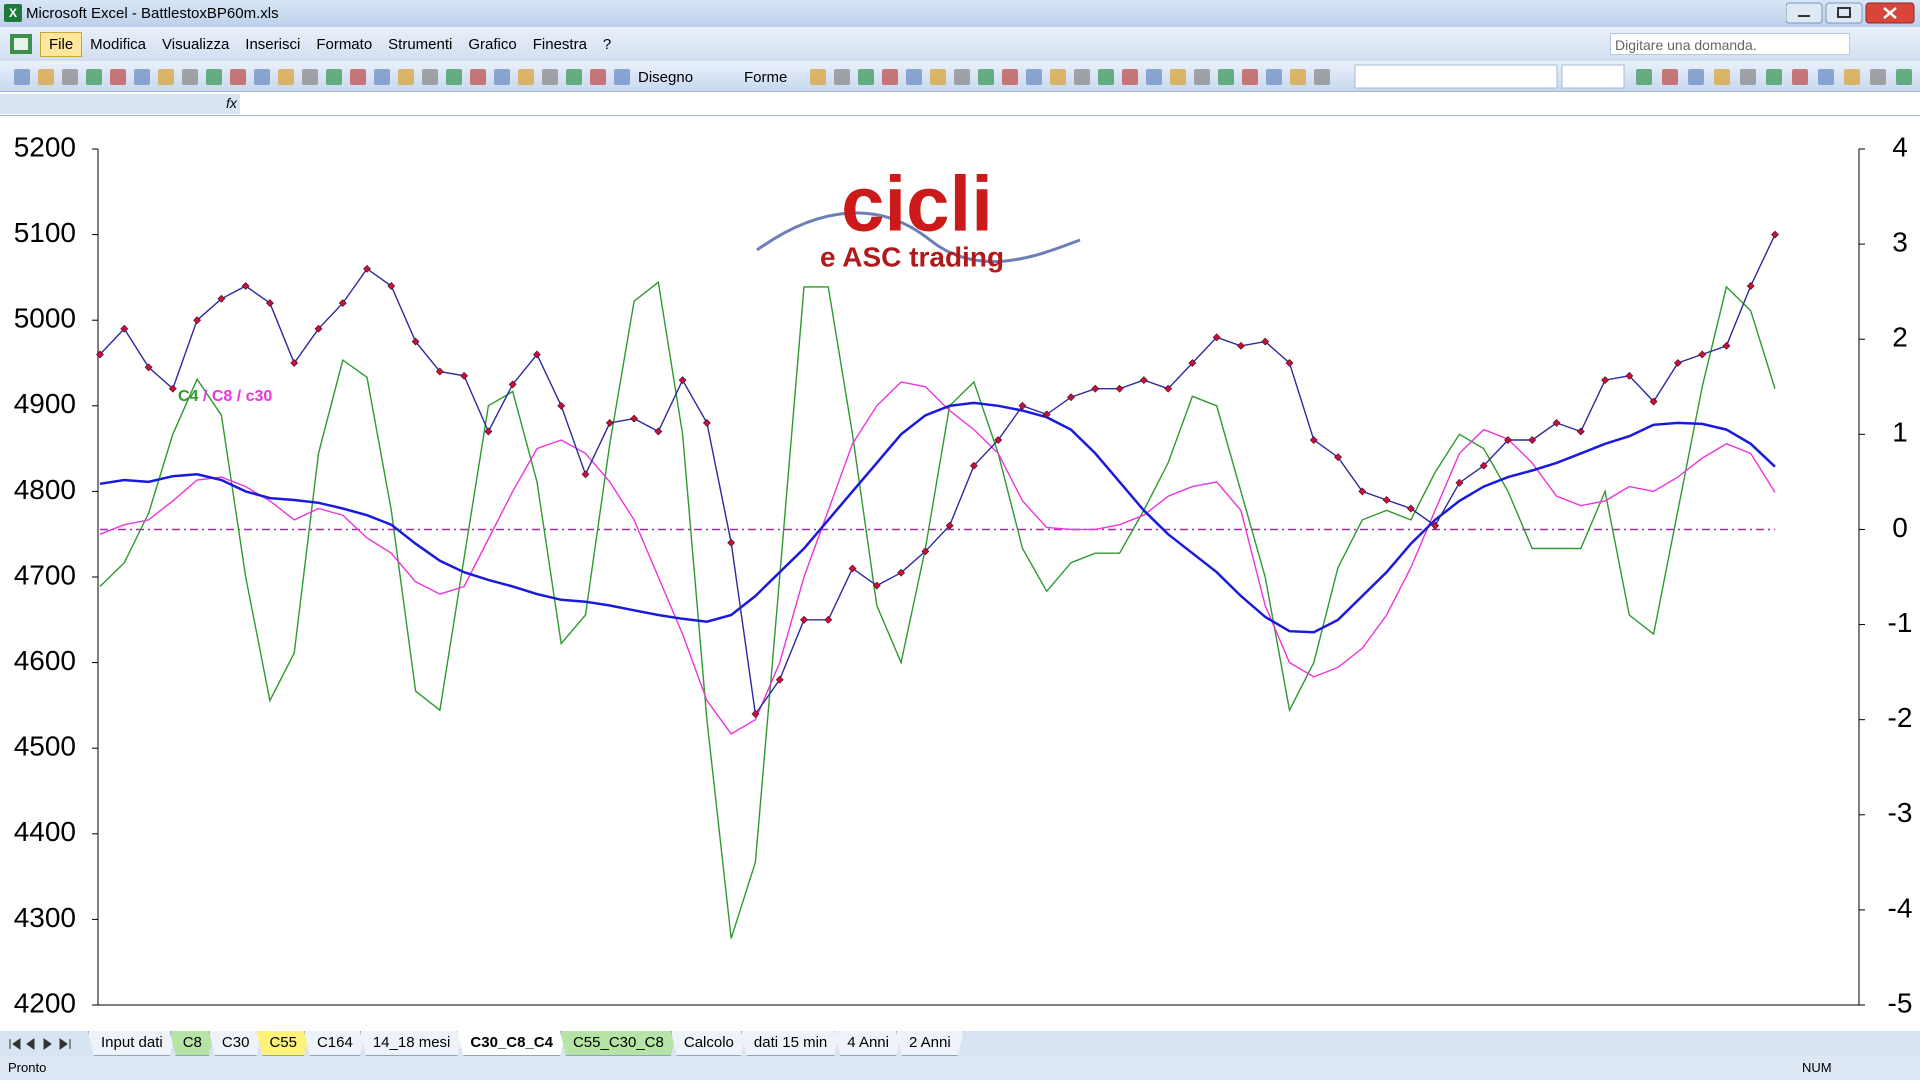 Image resolution: width=1920 pixels, height=1080 pixels. I want to click on menu-item: Finestra, so click(559, 44).